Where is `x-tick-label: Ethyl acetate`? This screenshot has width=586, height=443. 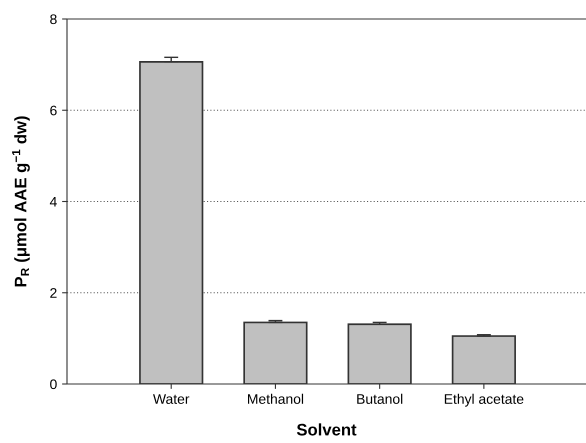
x-tick-label: Ethyl acetate is located at coordinates (484, 400).